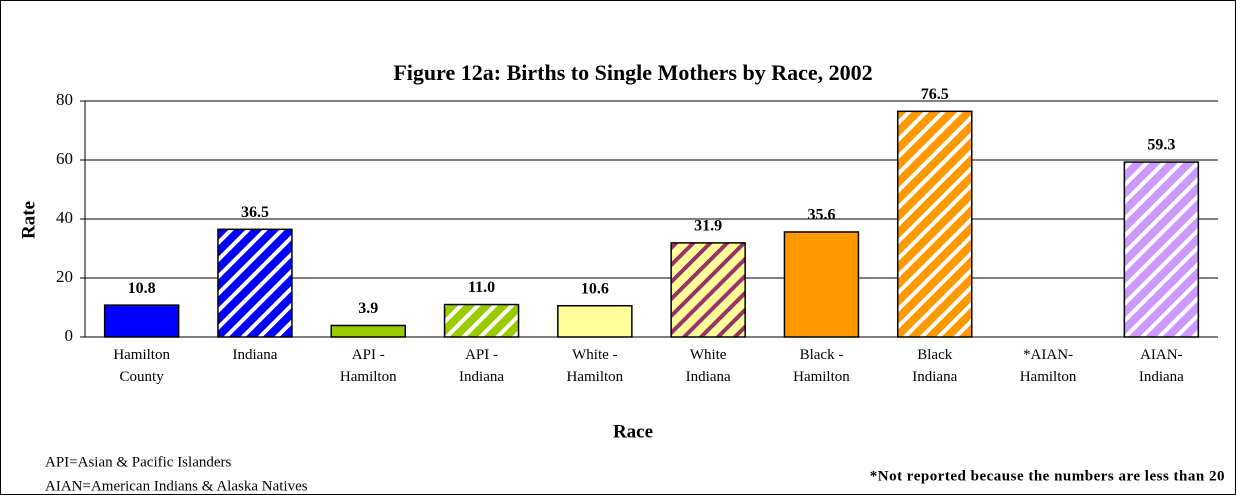 This screenshot has height=495, width=1236. Describe the element at coordinates (935, 94) in the screenshot. I see `data-label: 76.5` at that location.